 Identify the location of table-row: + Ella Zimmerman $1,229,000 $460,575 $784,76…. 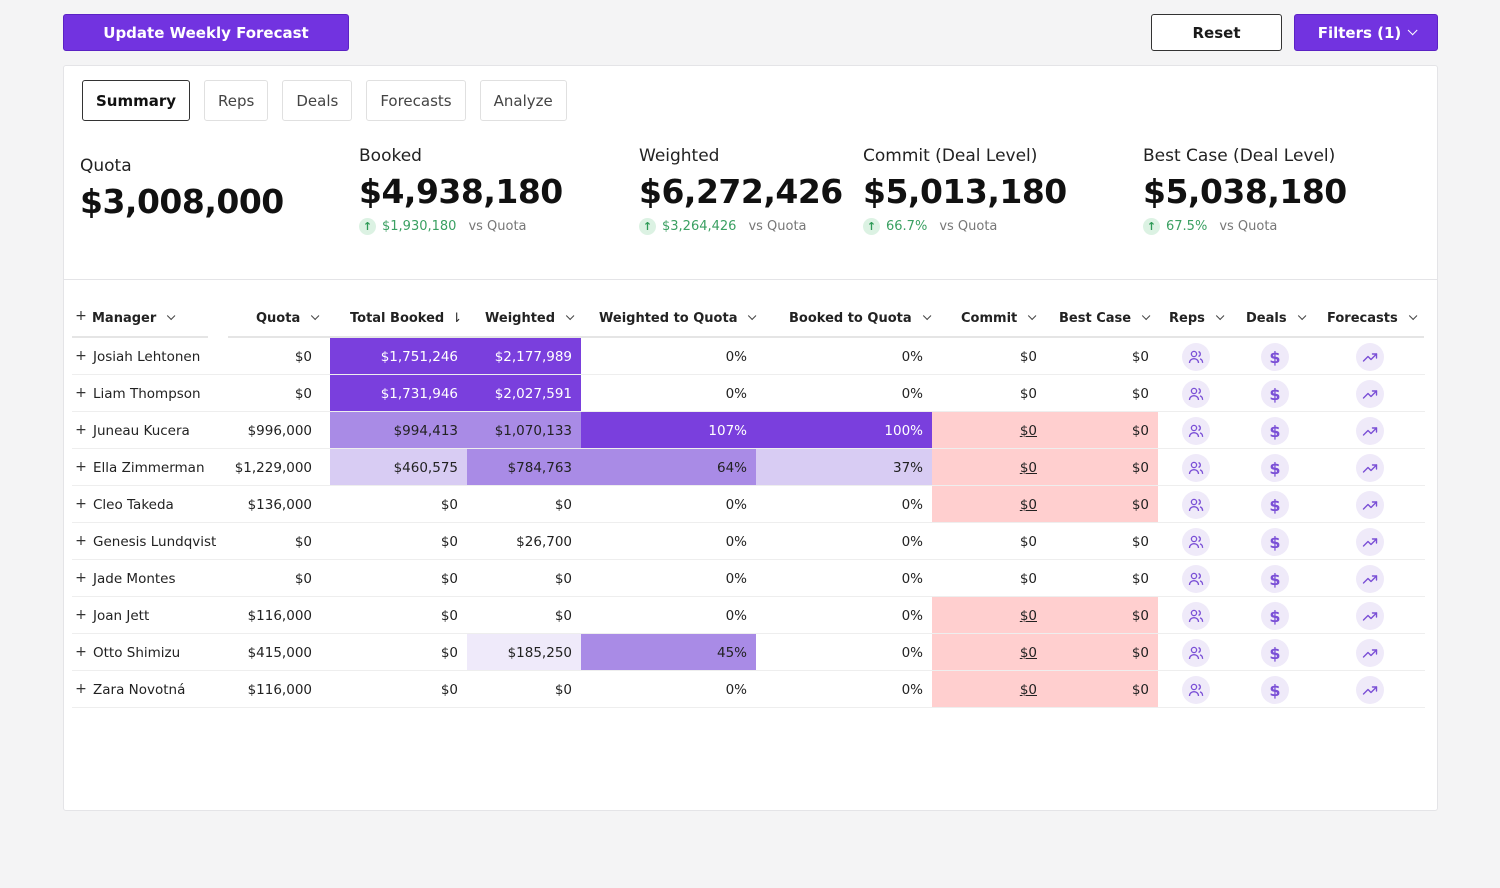
(751, 467).